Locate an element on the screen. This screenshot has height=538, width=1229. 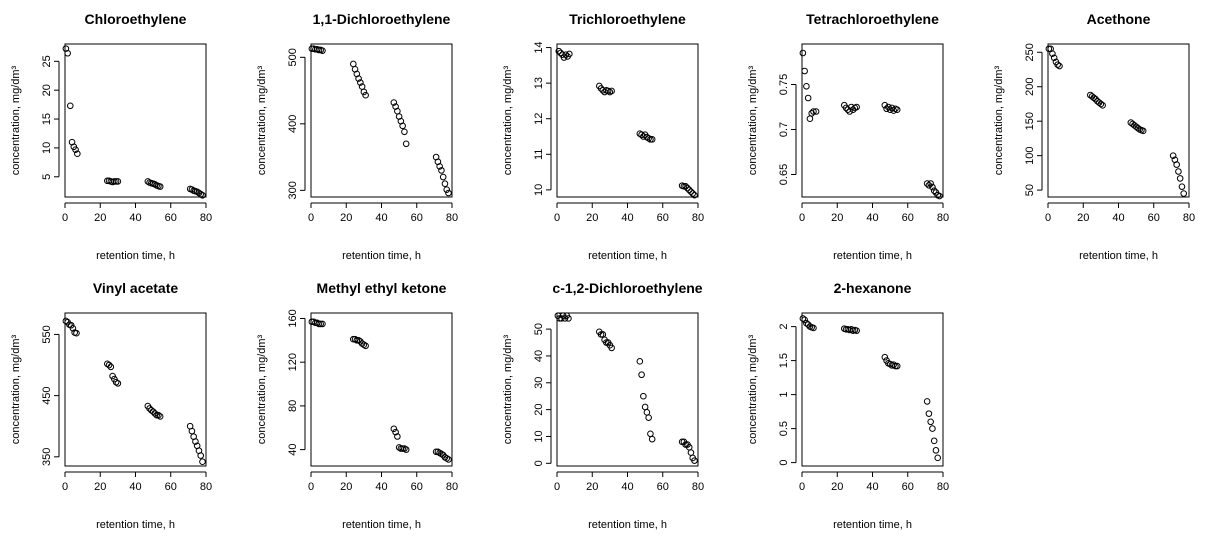
y-tick-label: 400 is located at coordinates (293, 124).